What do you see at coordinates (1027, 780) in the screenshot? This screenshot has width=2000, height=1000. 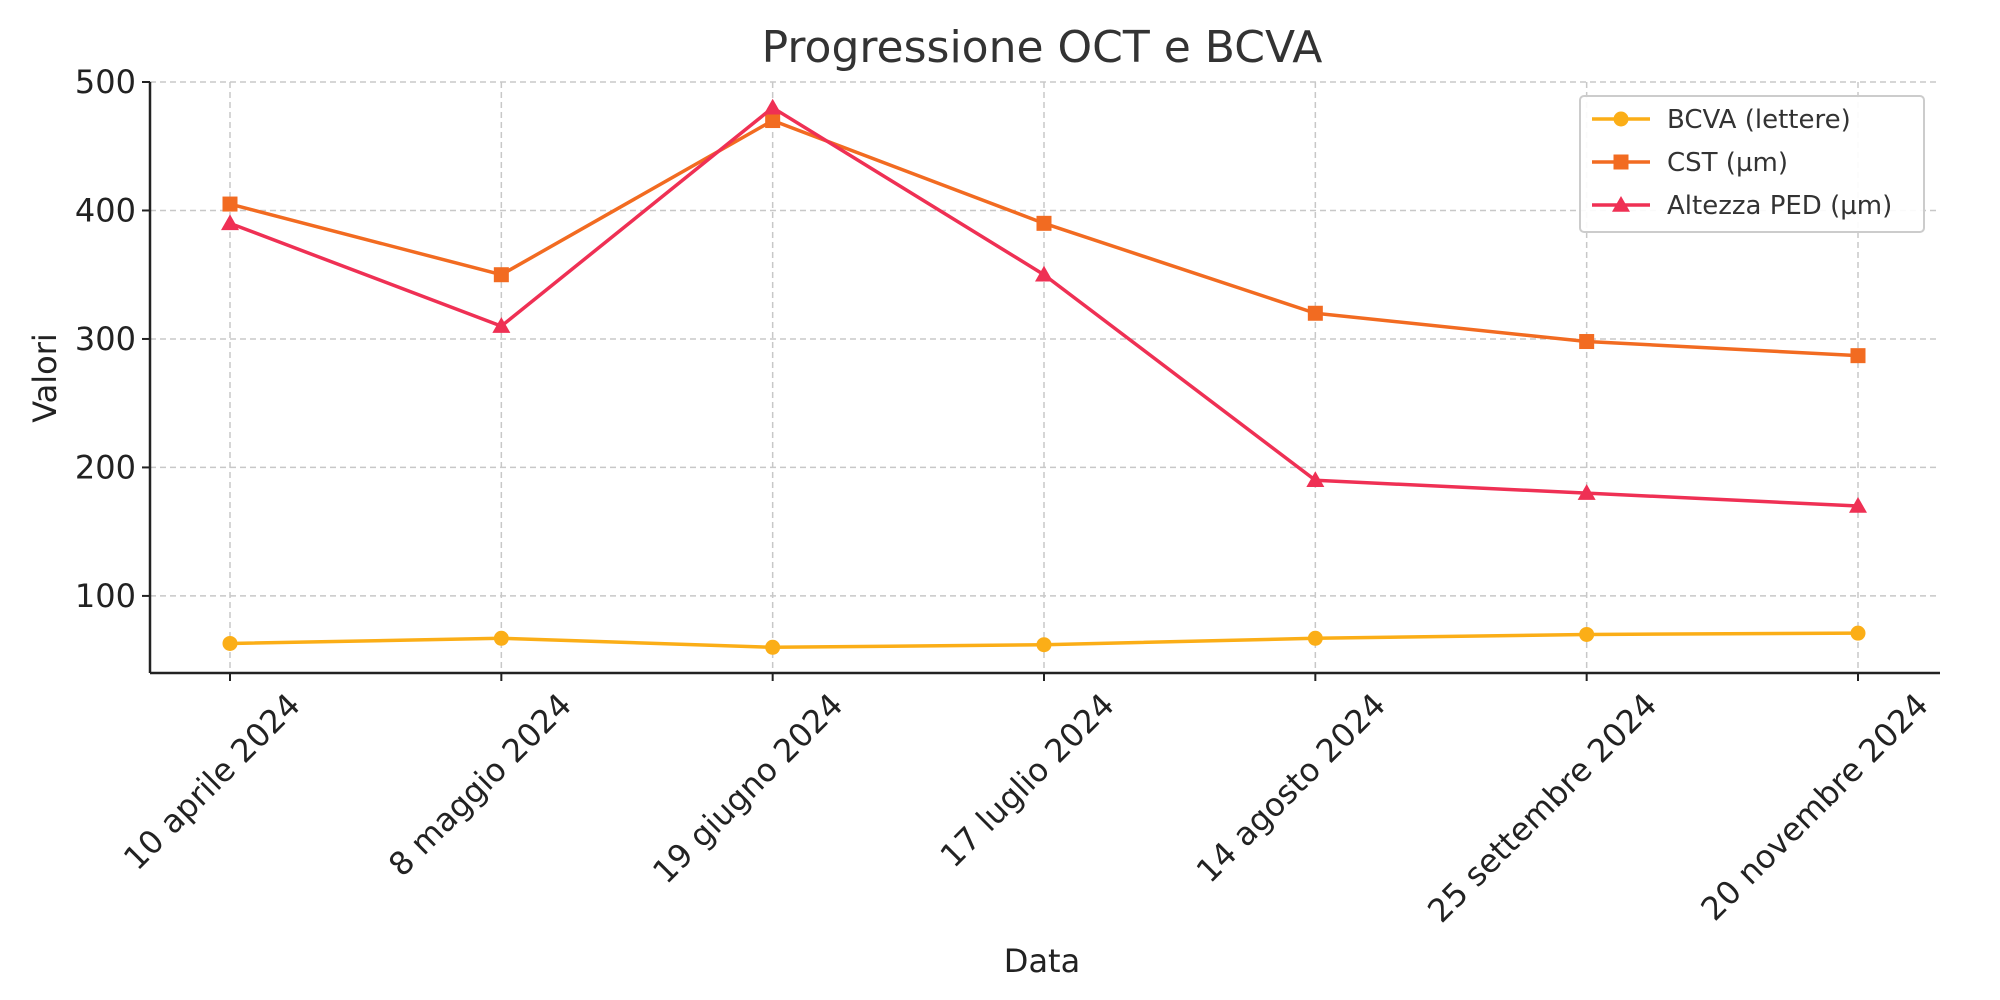 I see `x-tick-label: 17 luglio 2024` at bounding box center [1027, 780].